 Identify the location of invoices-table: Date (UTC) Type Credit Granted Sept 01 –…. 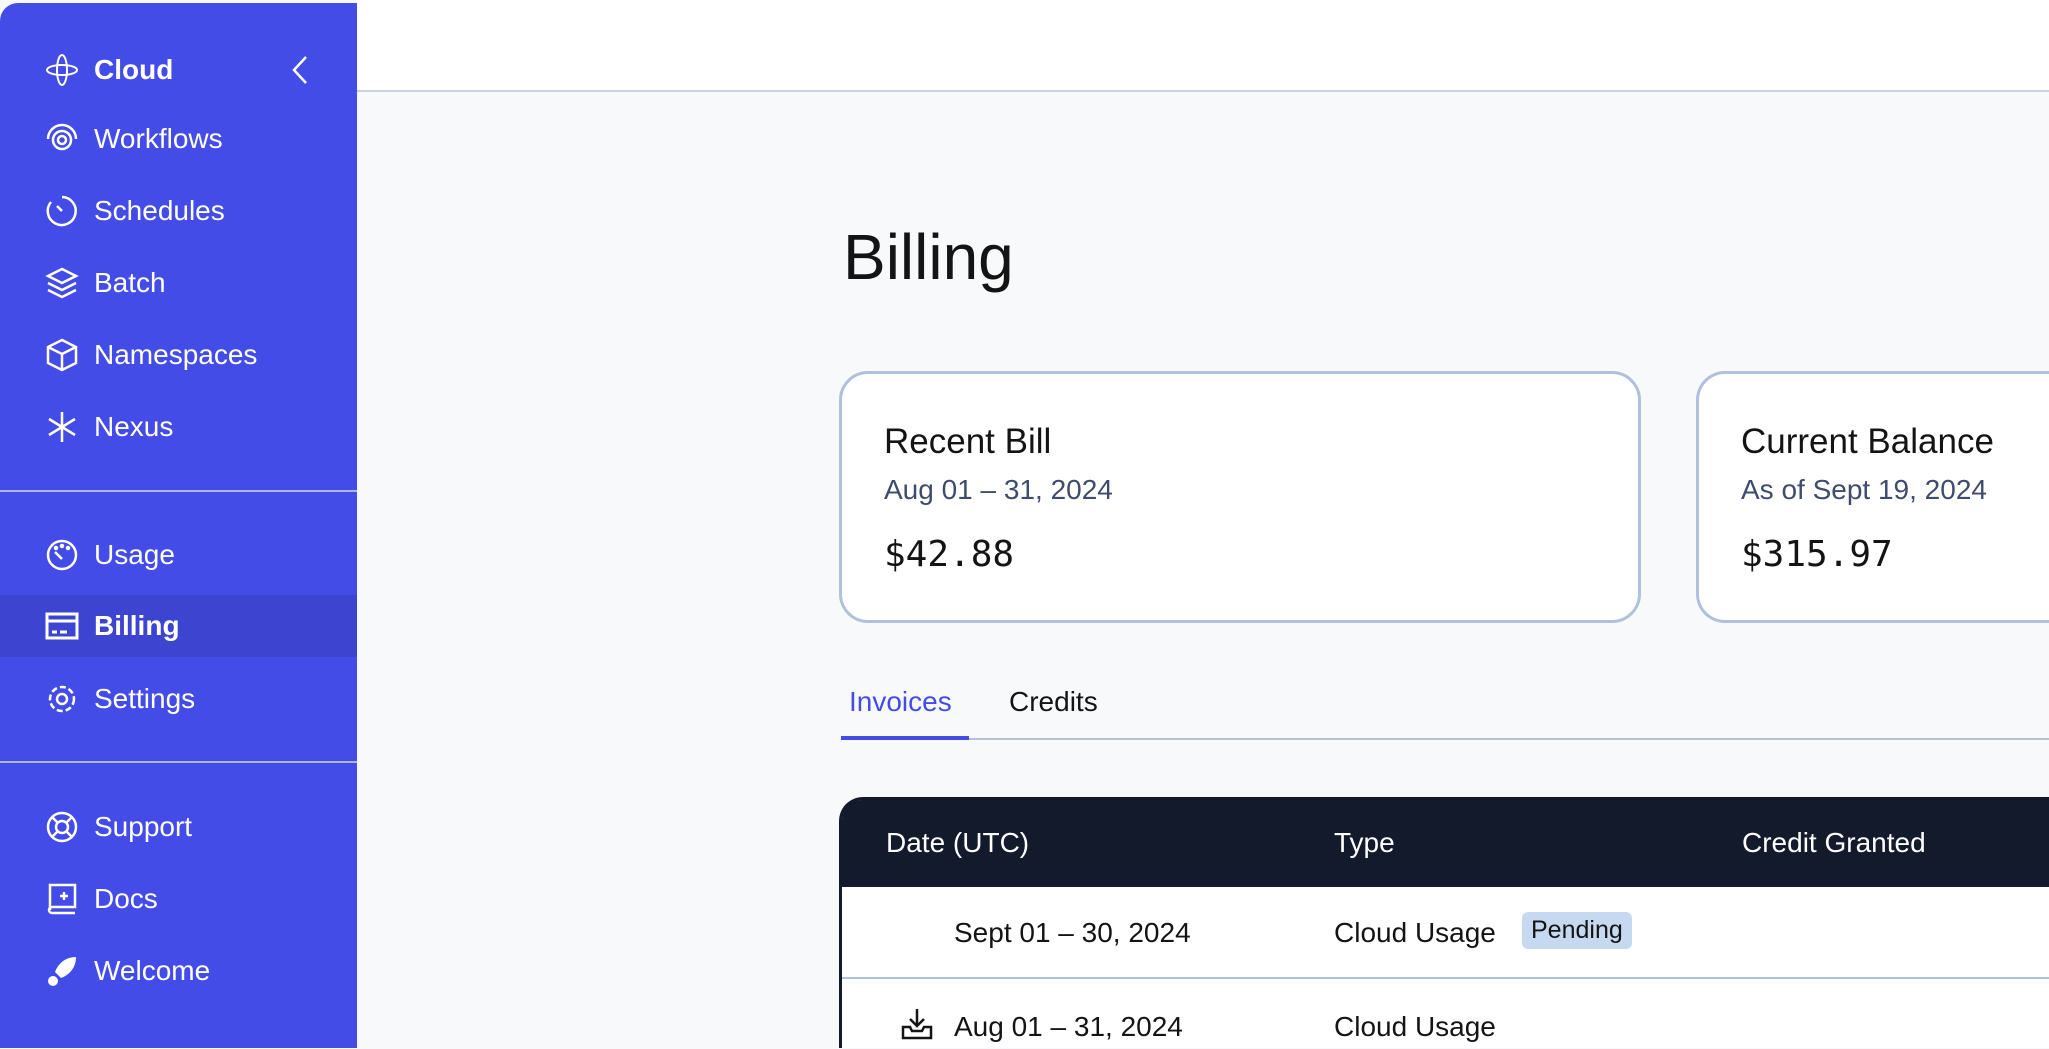
(1444, 922).